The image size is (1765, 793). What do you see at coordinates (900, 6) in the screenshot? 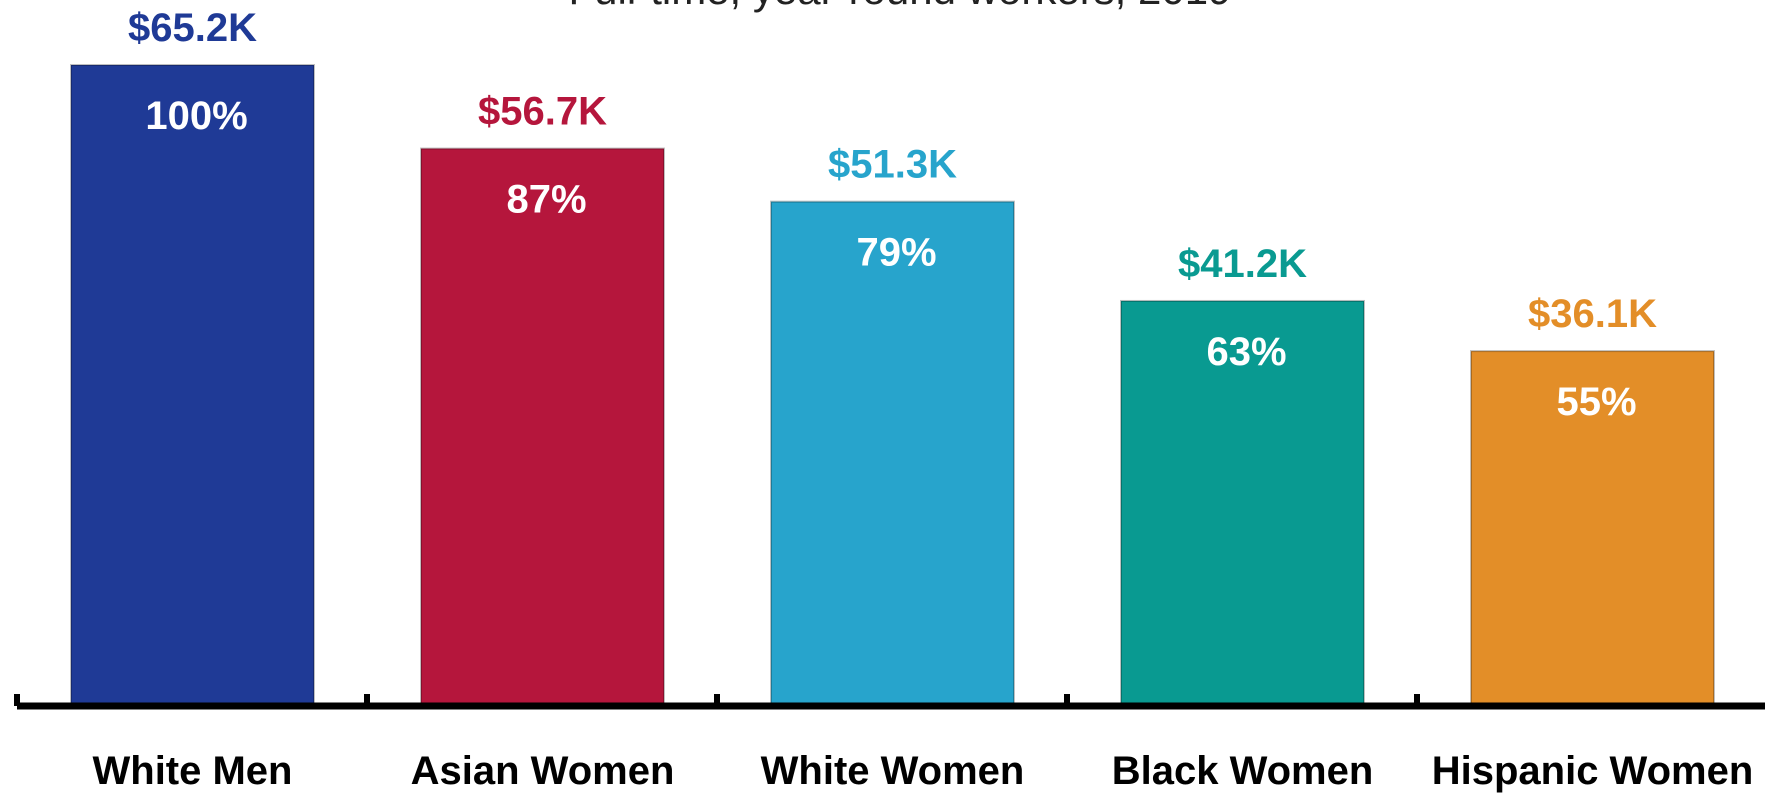
I see `chart-subtitle: Full-time, year-round workers, 2019` at bounding box center [900, 6].